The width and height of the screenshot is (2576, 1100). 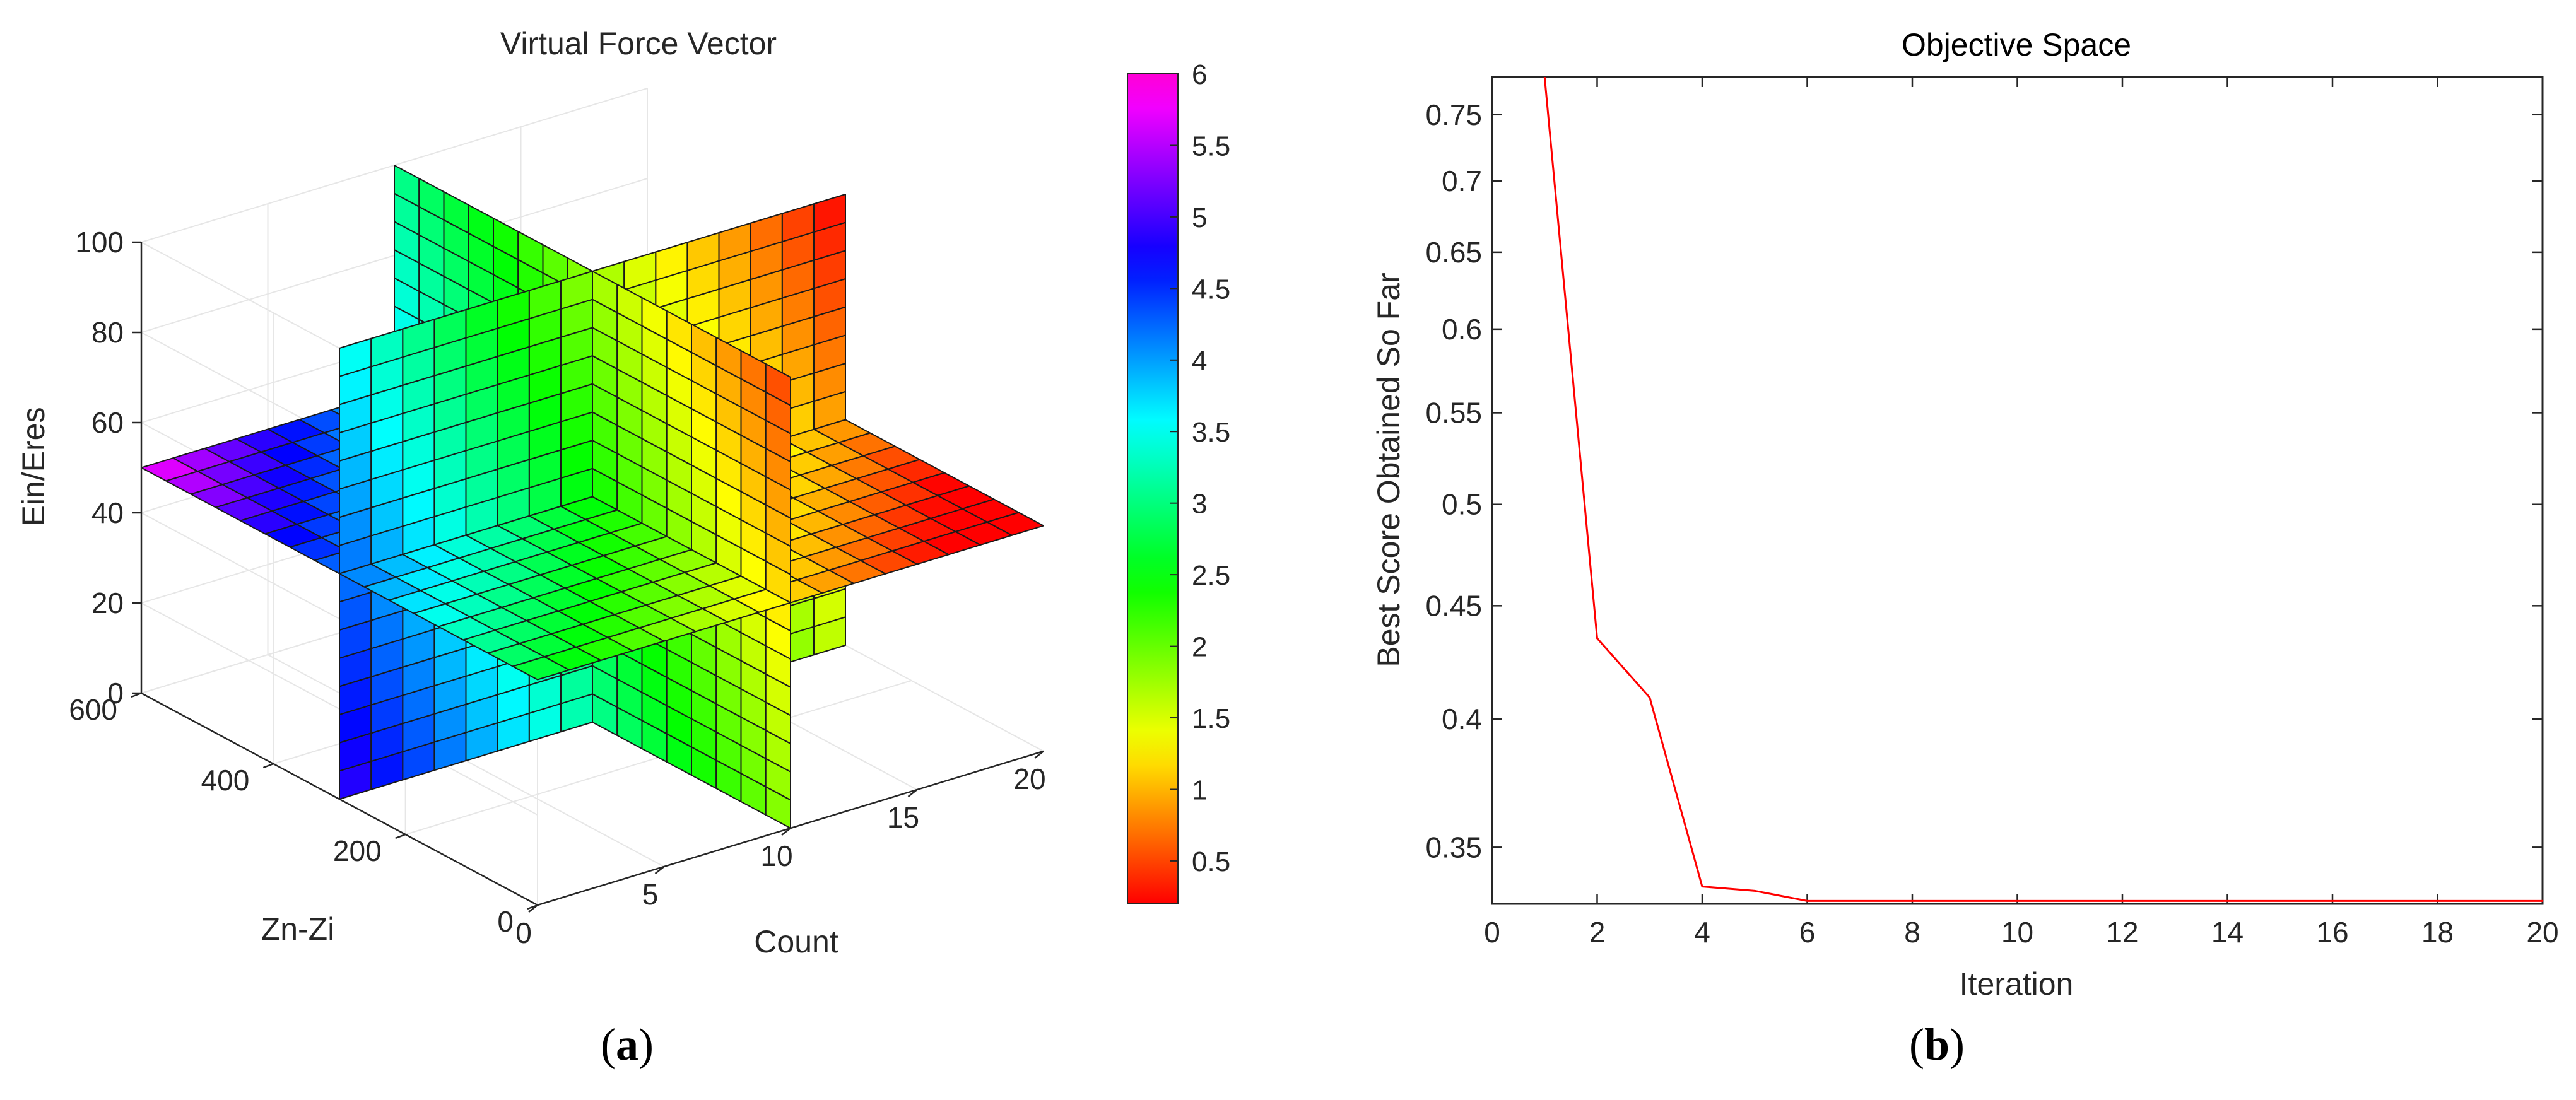 I want to click on colorbar-tick-label: 4, so click(x=1199, y=361).